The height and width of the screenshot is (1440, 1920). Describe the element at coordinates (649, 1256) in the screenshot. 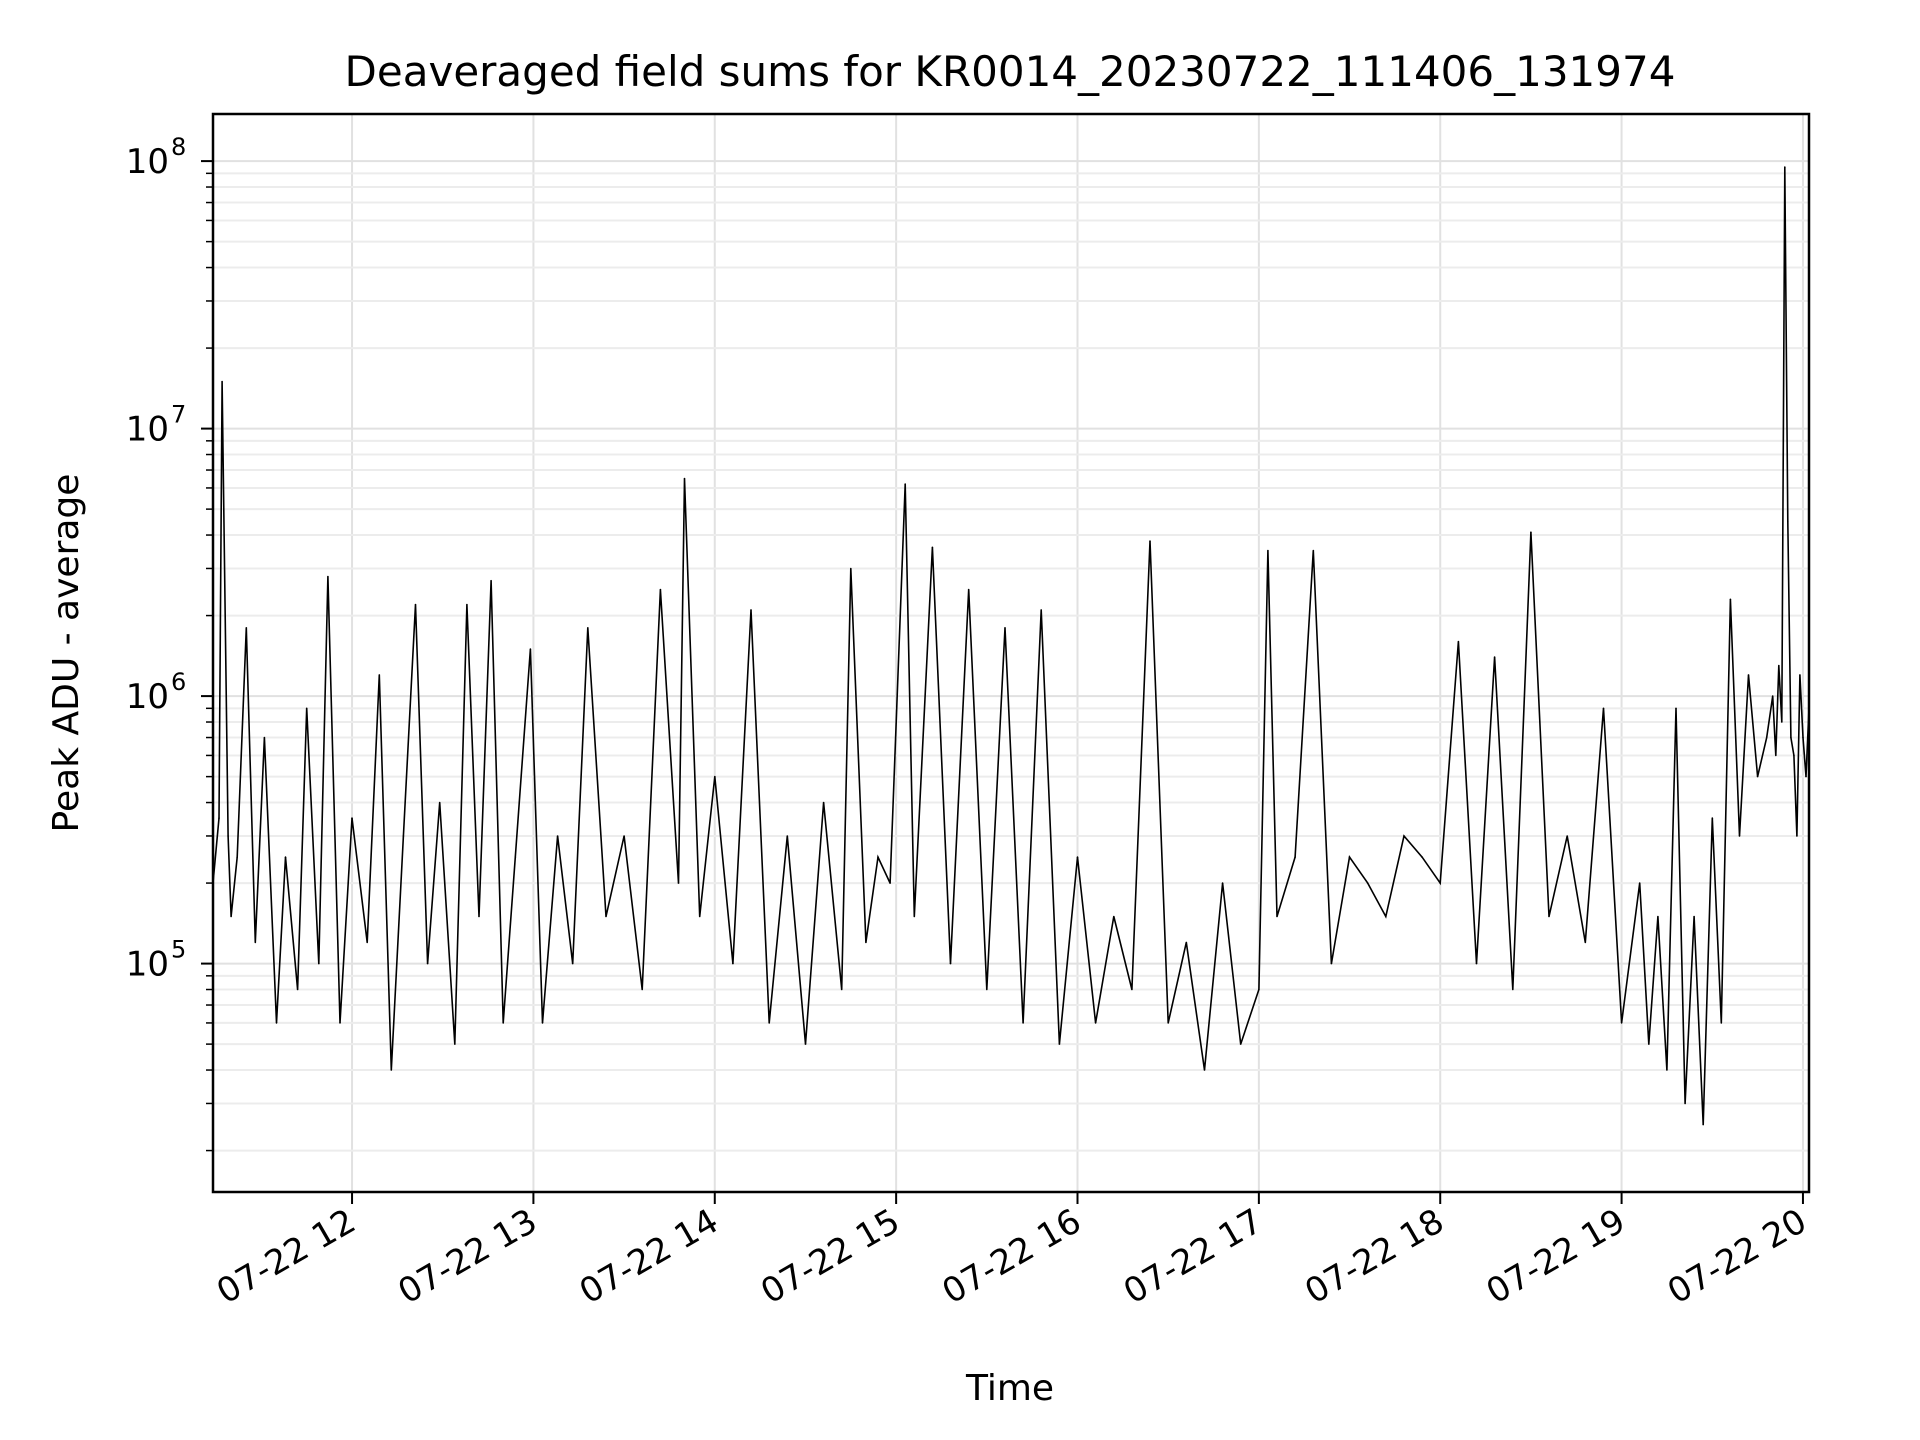

I see `x-tick-label: 07-22 14` at that location.